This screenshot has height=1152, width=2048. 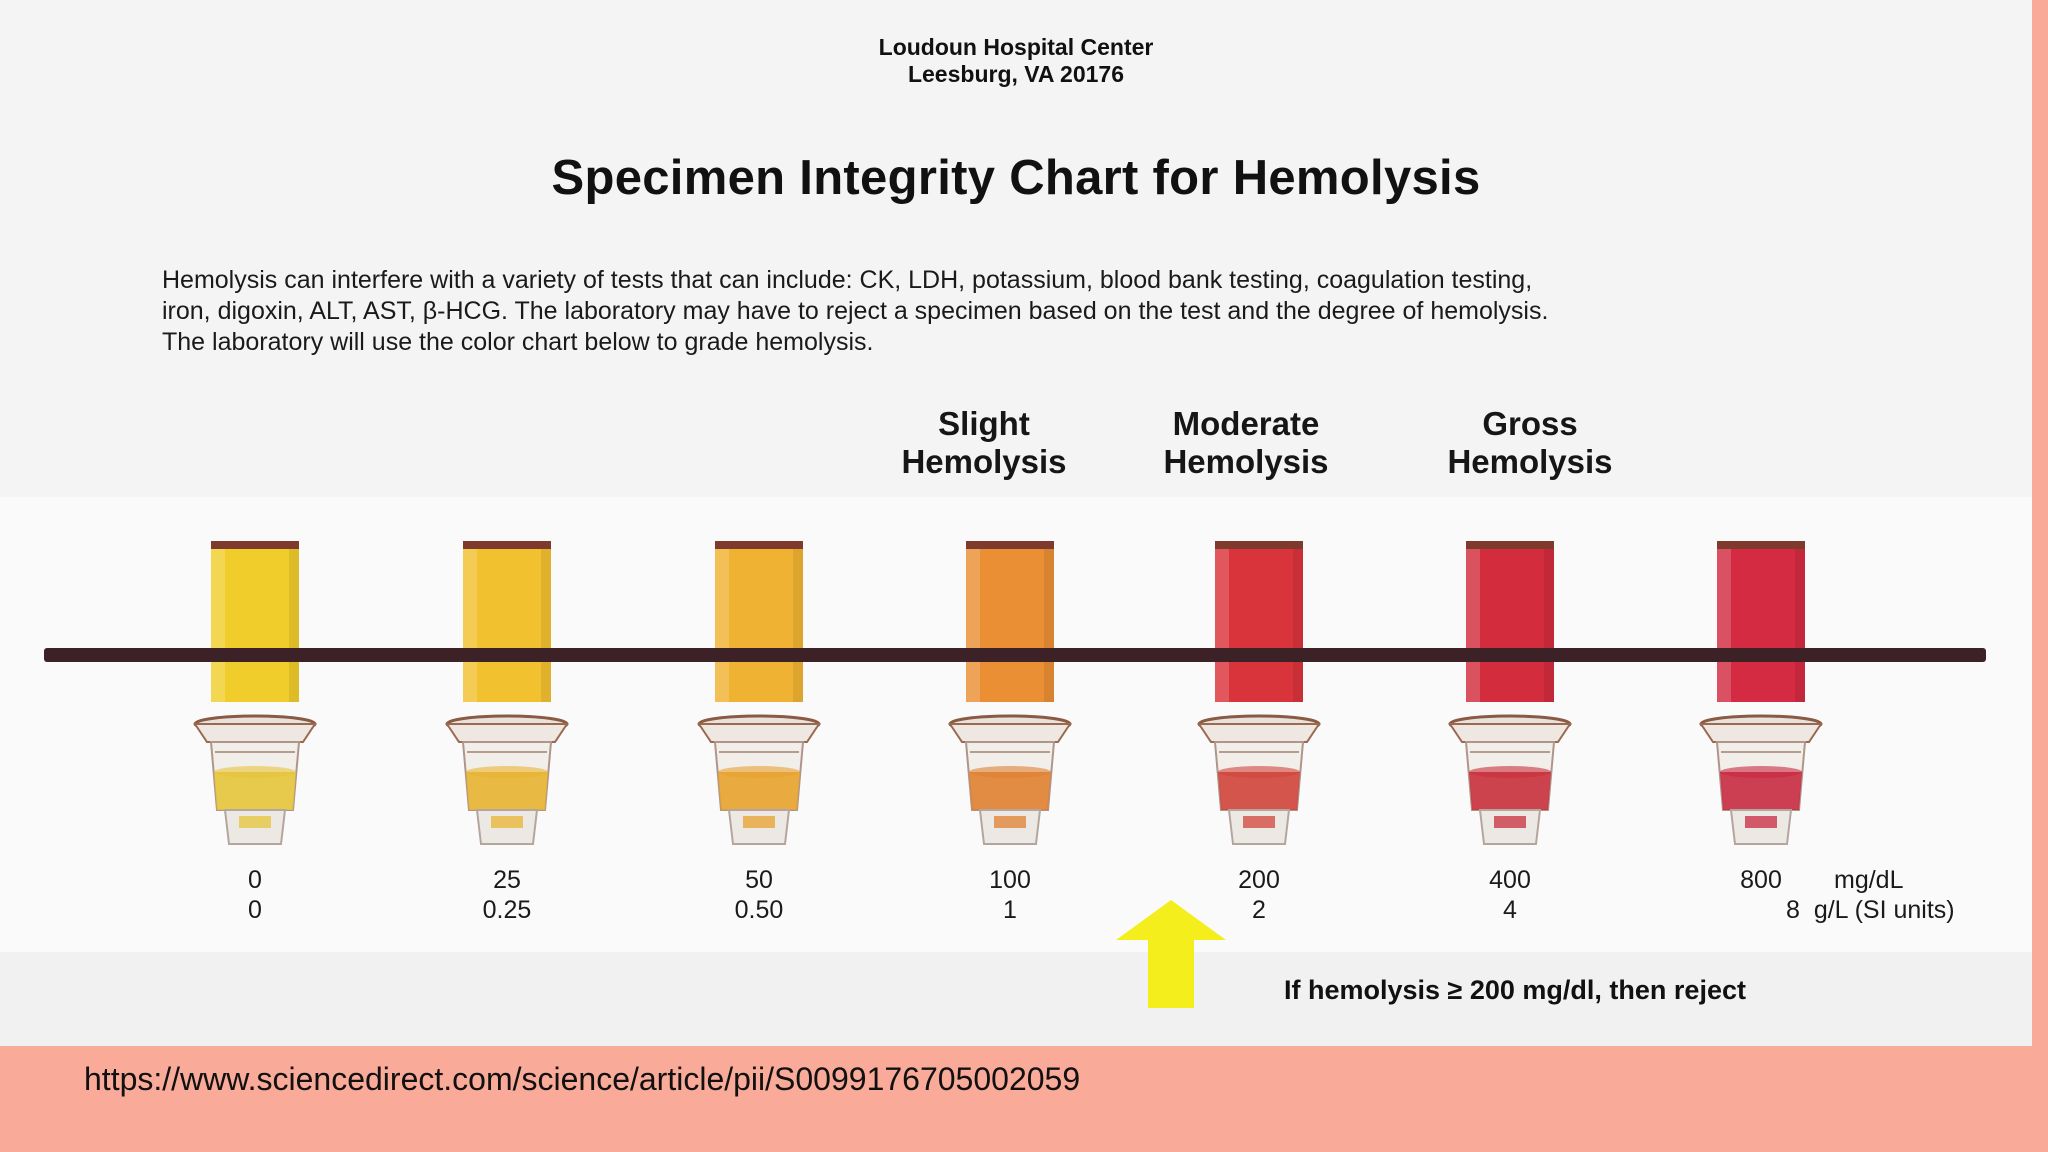 What do you see at coordinates (1869, 880) in the screenshot?
I see `unit-mg-dl: mg/dL` at bounding box center [1869, 880].